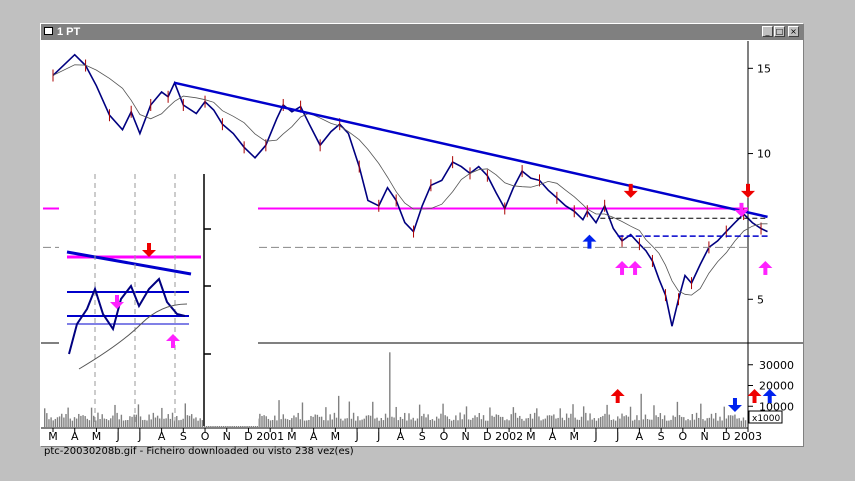 The height and width of the screenshot is (481, 855). Describe the element at coordinates (48, 31) in the screenshot. I see `system-menu-icon` at that location.